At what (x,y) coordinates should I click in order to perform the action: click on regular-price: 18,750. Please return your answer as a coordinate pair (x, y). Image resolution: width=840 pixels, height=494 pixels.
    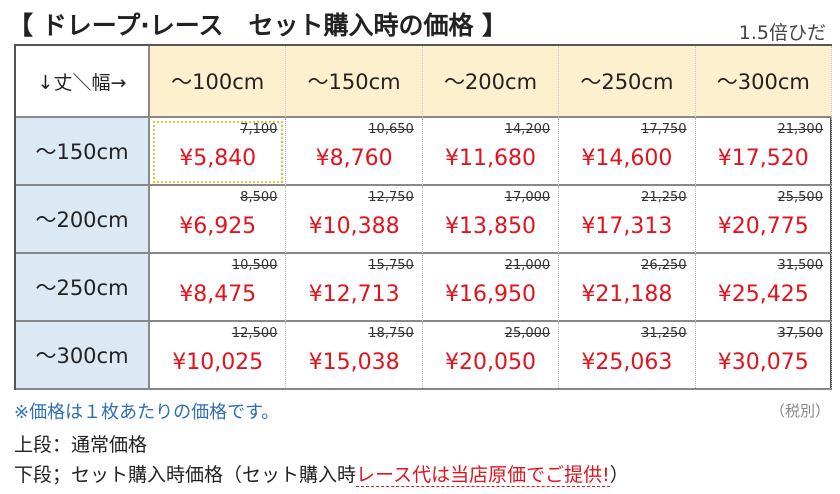
    Looking at the image, I should click on (391, 333).